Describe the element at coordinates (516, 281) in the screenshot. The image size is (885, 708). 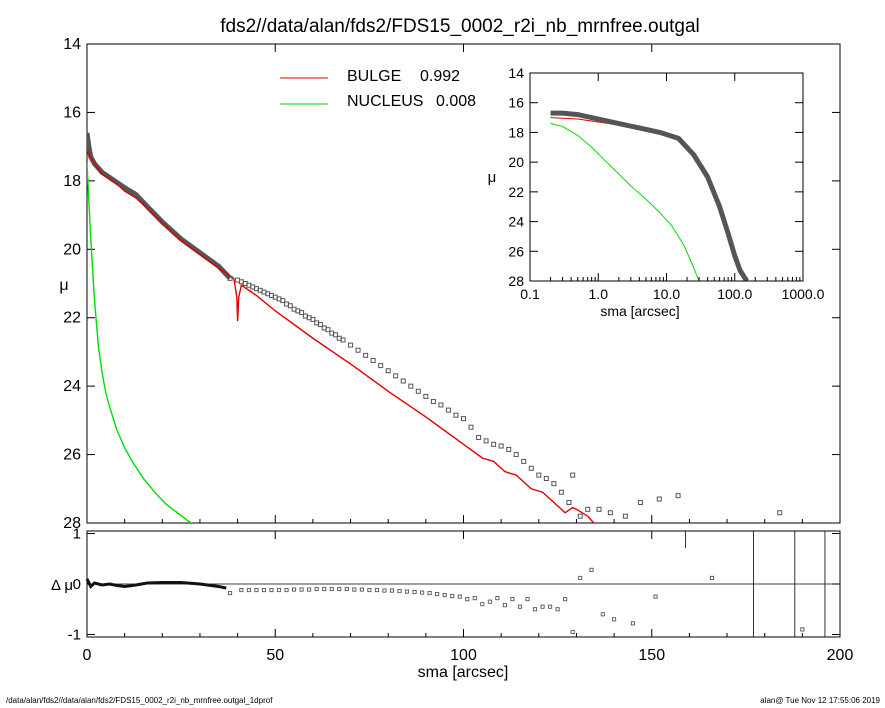
I see `inset-y-tick-label-7: 28` at that location.